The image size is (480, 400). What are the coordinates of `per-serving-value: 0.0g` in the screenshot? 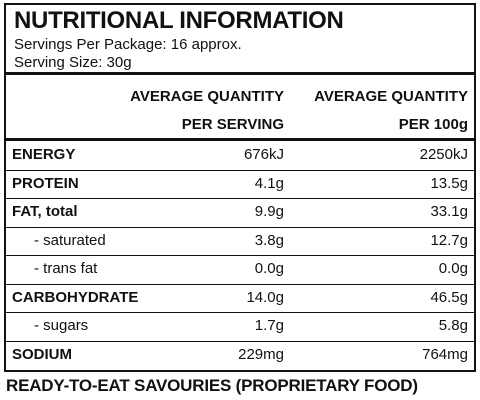 It's located at (269, 268).